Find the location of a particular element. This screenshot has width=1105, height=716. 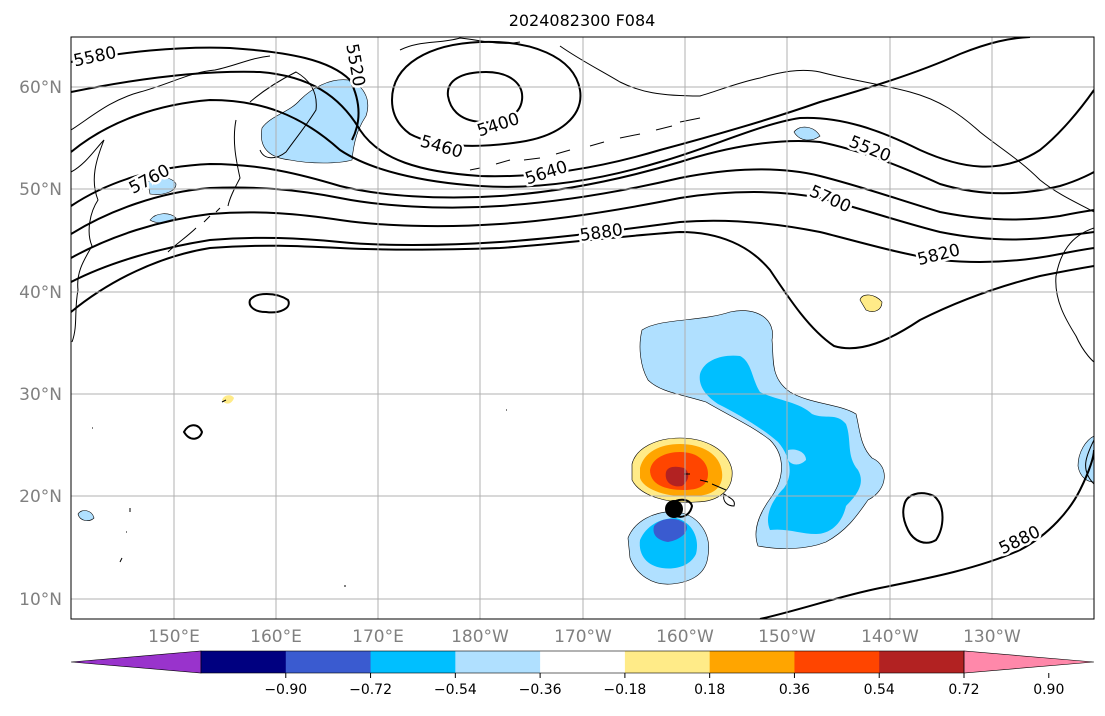

lon-label: 160°W is located at coordinates (685, 637).